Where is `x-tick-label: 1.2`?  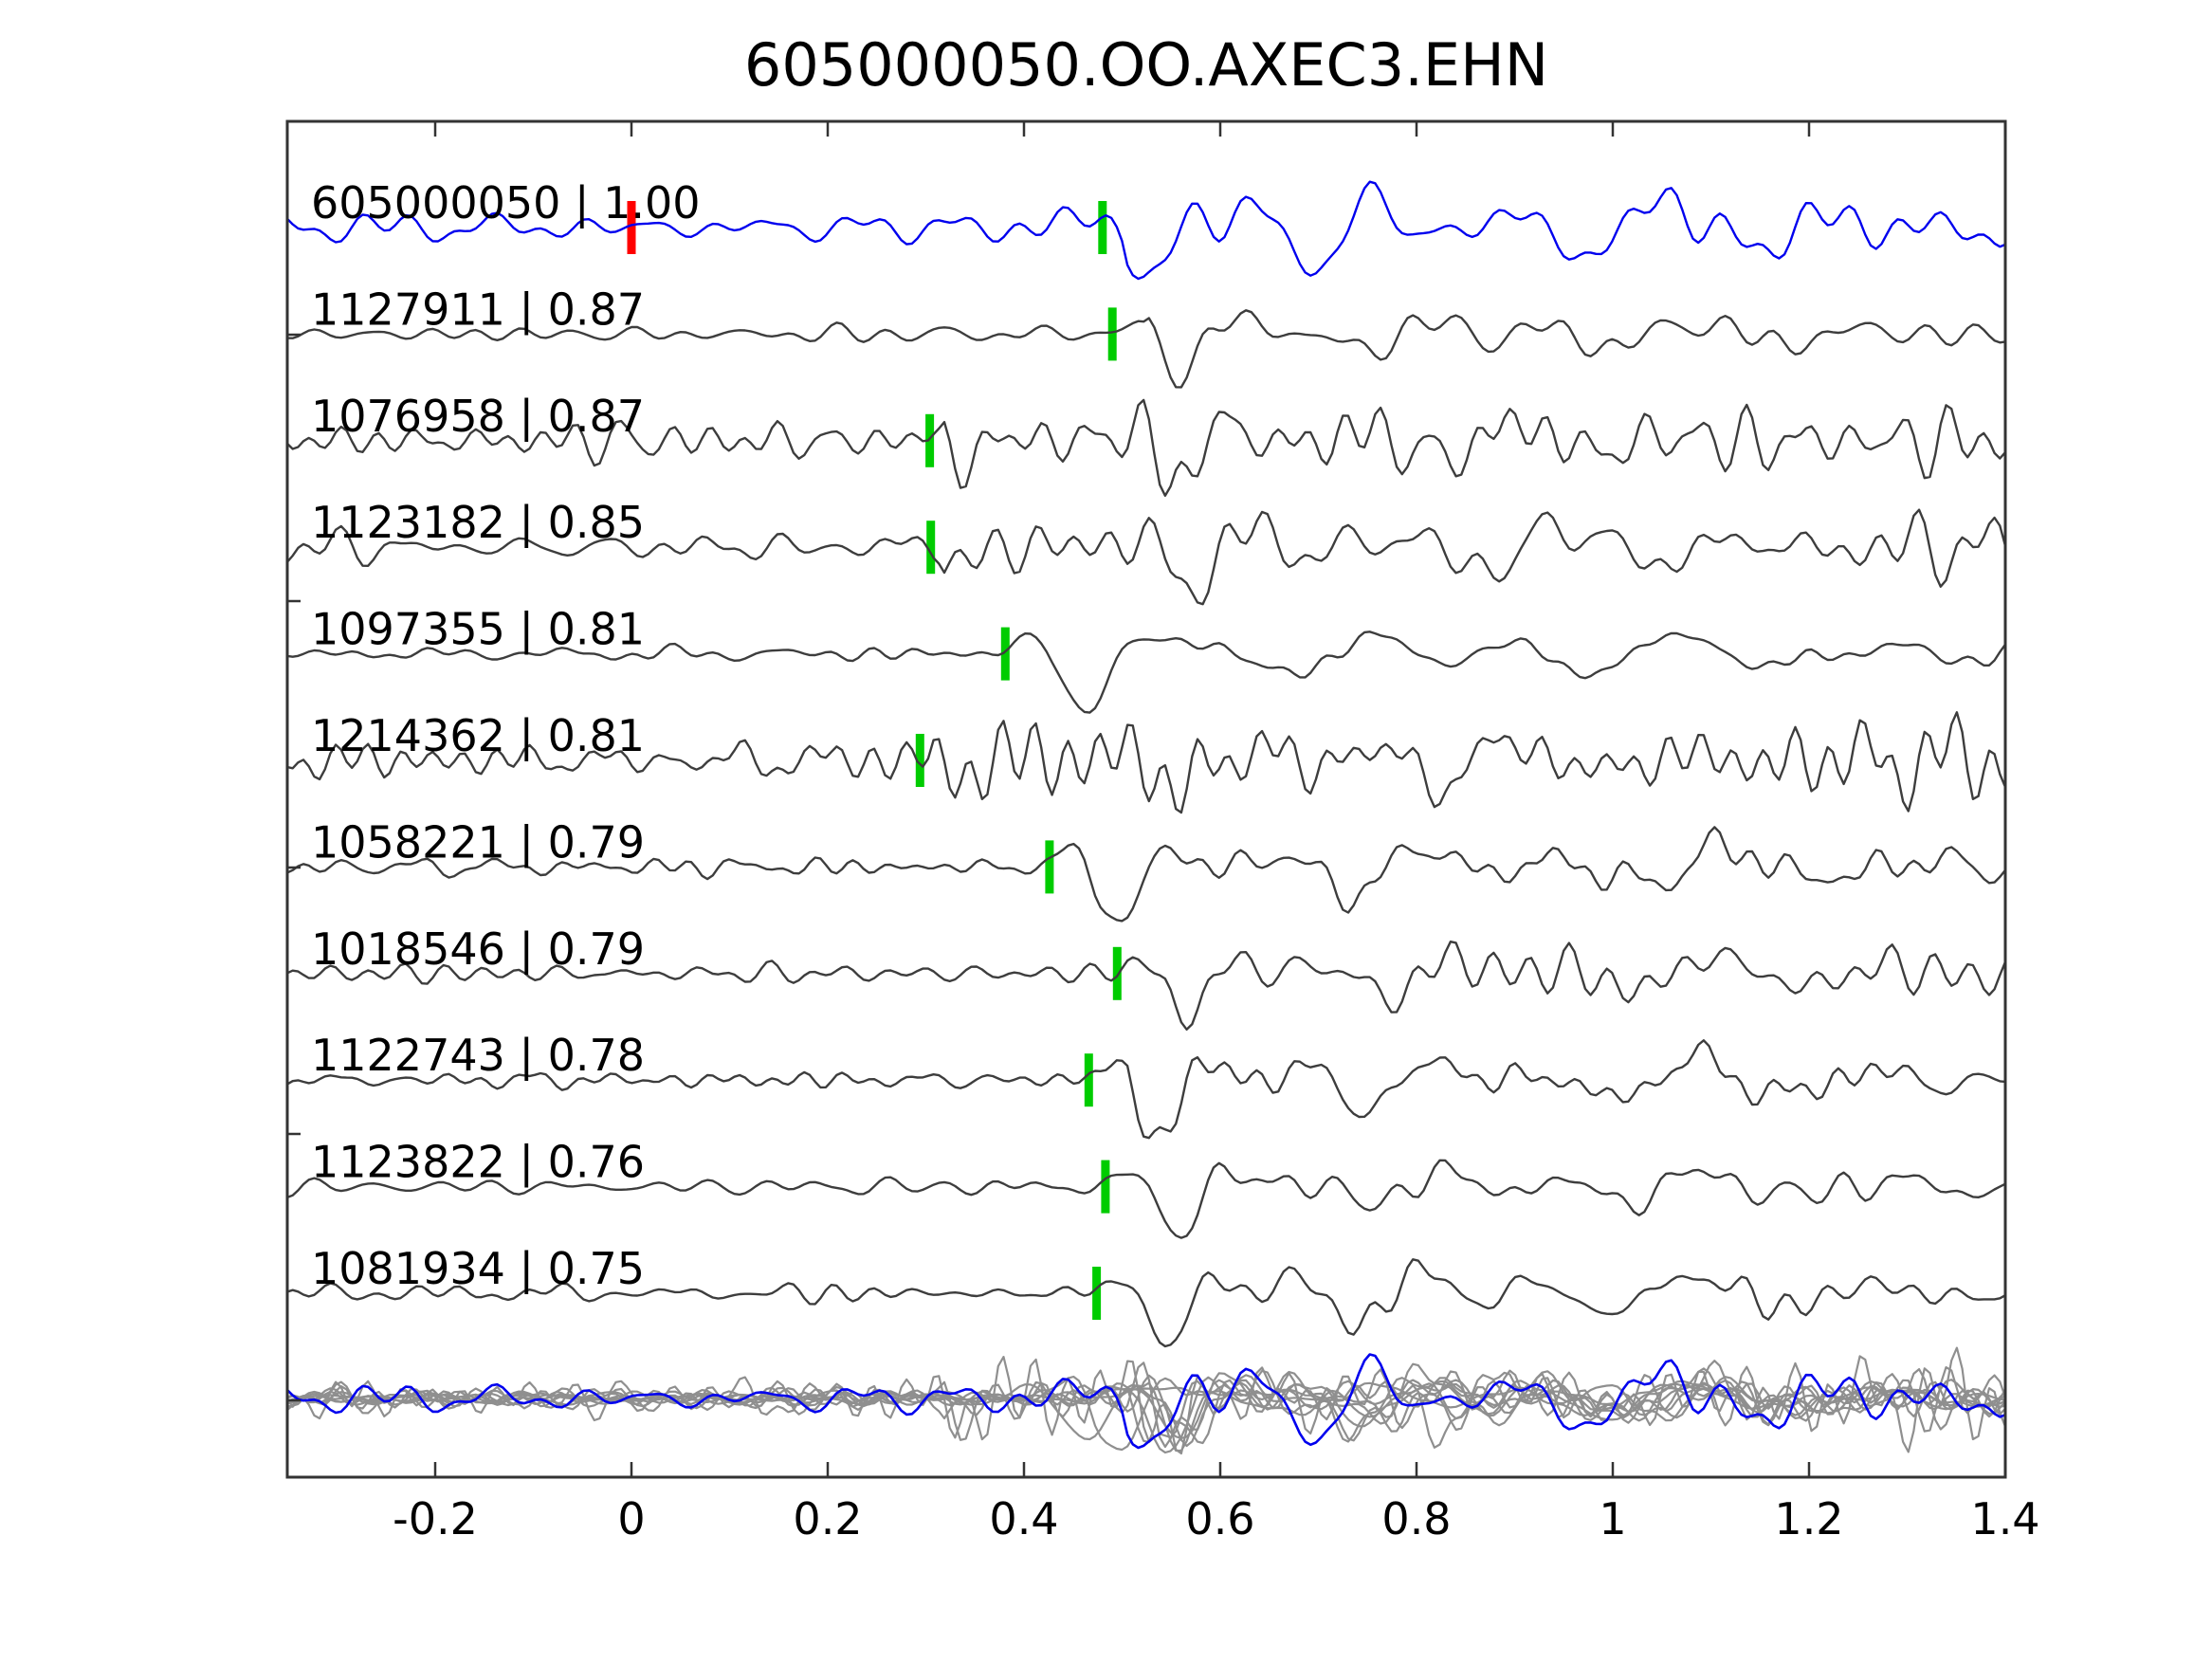 x-tick-label: 1.2 is located at coordinates (1808, 1518).